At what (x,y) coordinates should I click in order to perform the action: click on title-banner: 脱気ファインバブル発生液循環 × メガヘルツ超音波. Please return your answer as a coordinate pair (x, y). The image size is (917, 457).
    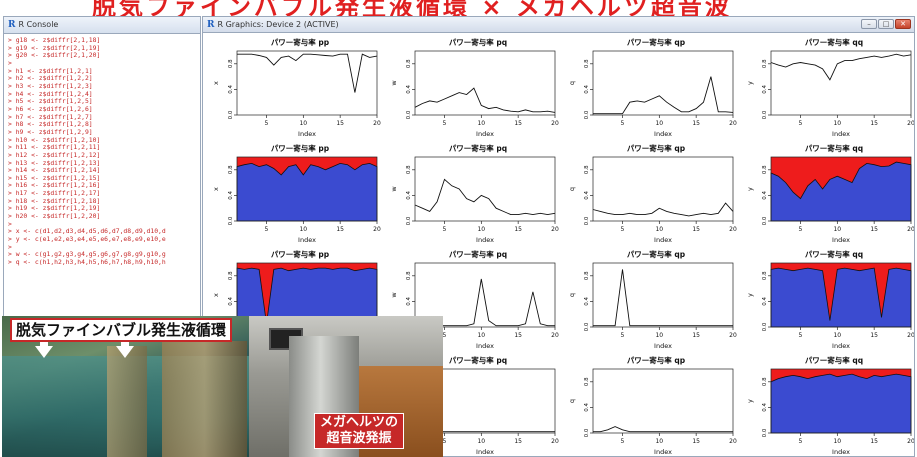
    Looking at the image, I should click on (458, 8).